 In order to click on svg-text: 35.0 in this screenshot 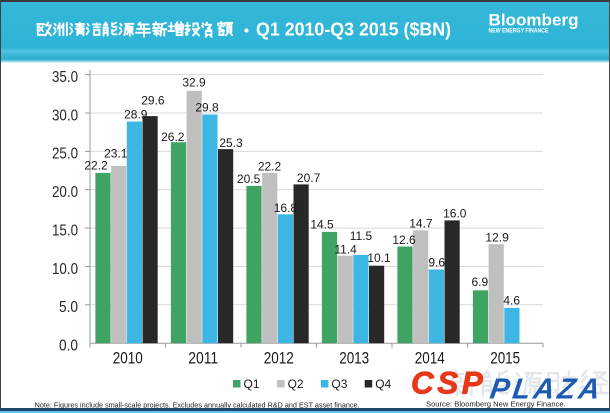, I will do `click(65, 77)`.